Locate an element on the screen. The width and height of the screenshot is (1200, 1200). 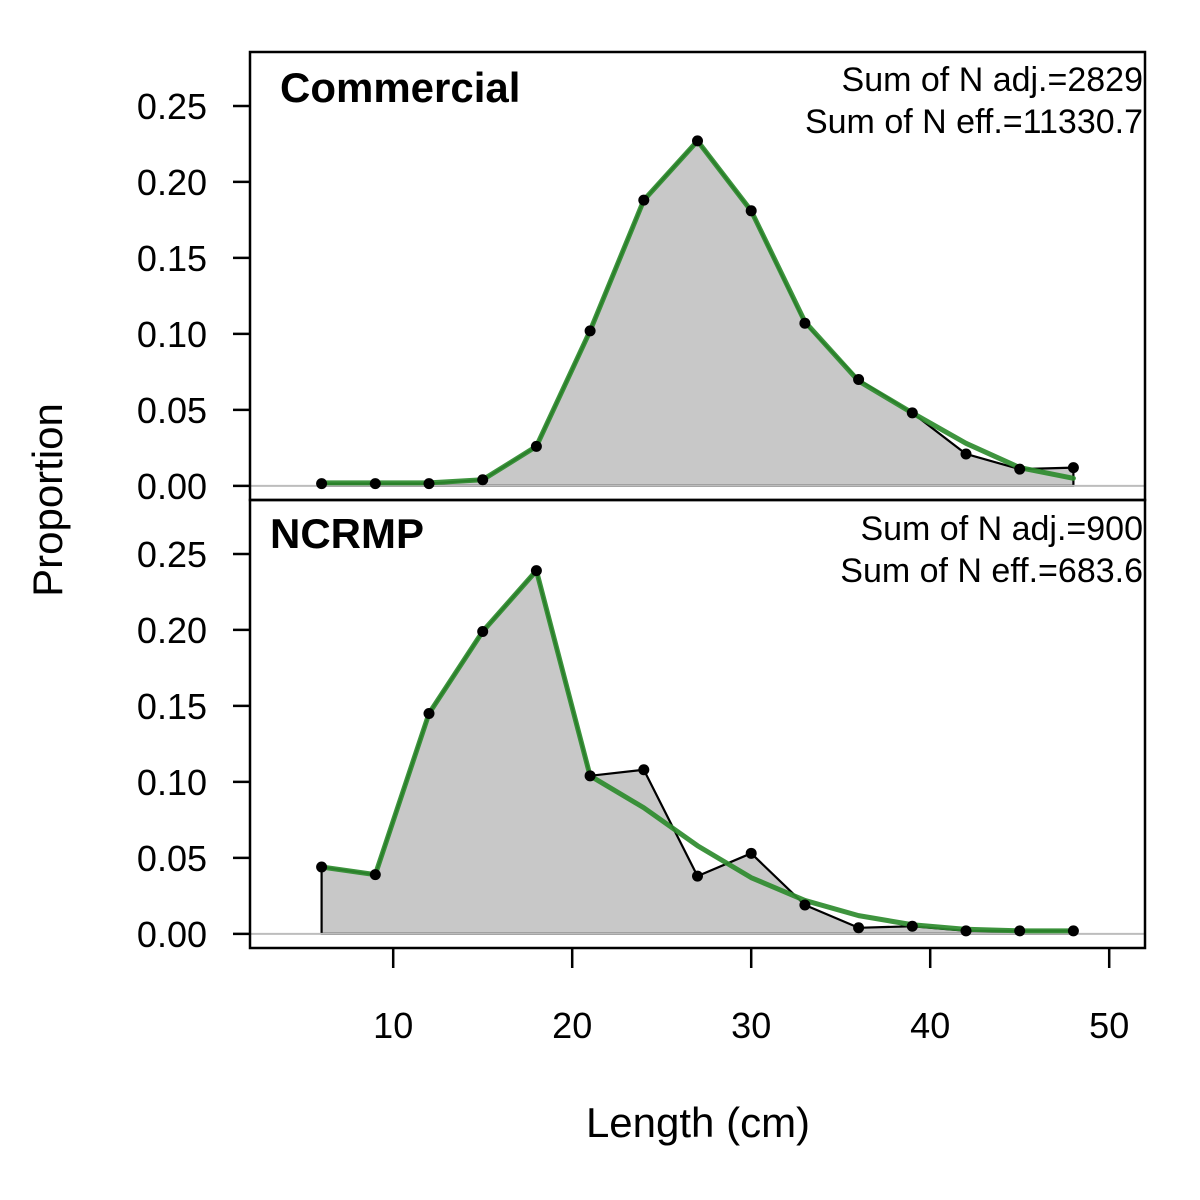
panel-commercial-y-tick-label: 0.10 is located at coordinates (172, 334).